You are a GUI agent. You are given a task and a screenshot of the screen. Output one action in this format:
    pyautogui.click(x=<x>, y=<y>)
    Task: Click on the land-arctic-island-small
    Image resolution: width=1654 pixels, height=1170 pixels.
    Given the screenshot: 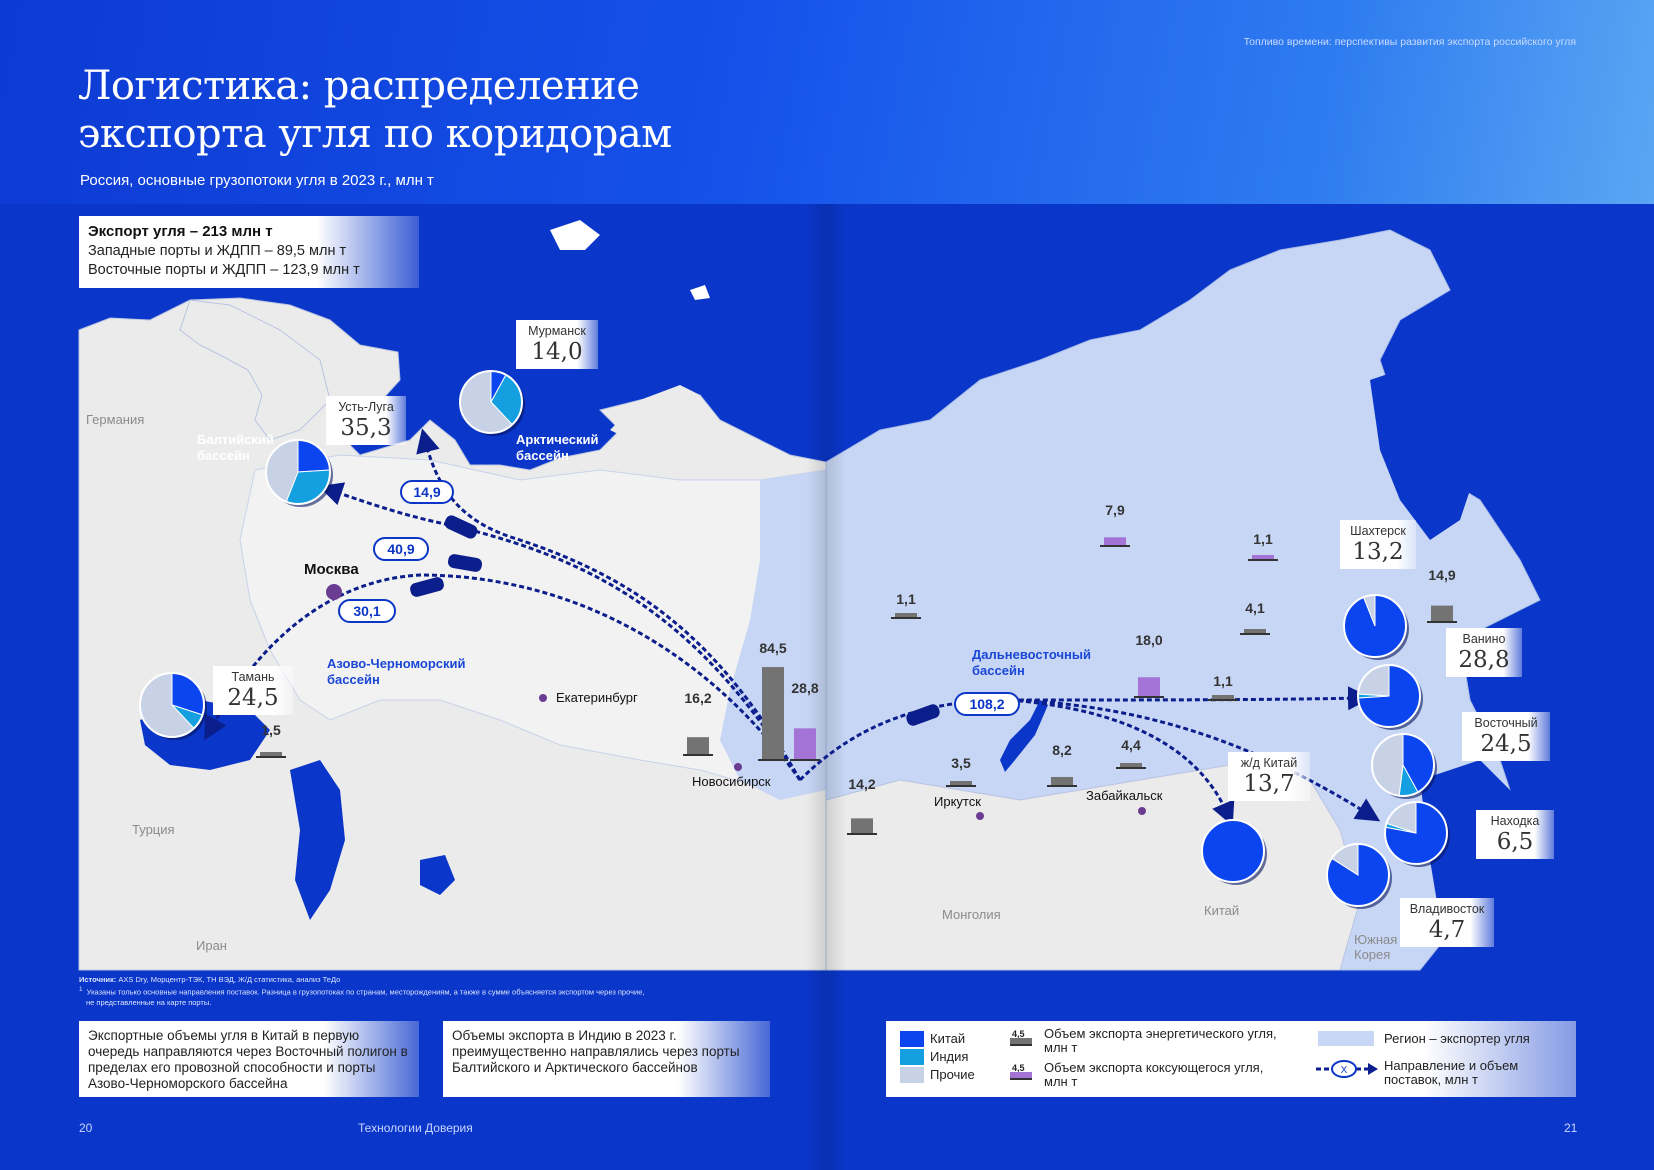 What is the action you would take?
    pyautogui.click(x=700, y=292)
    